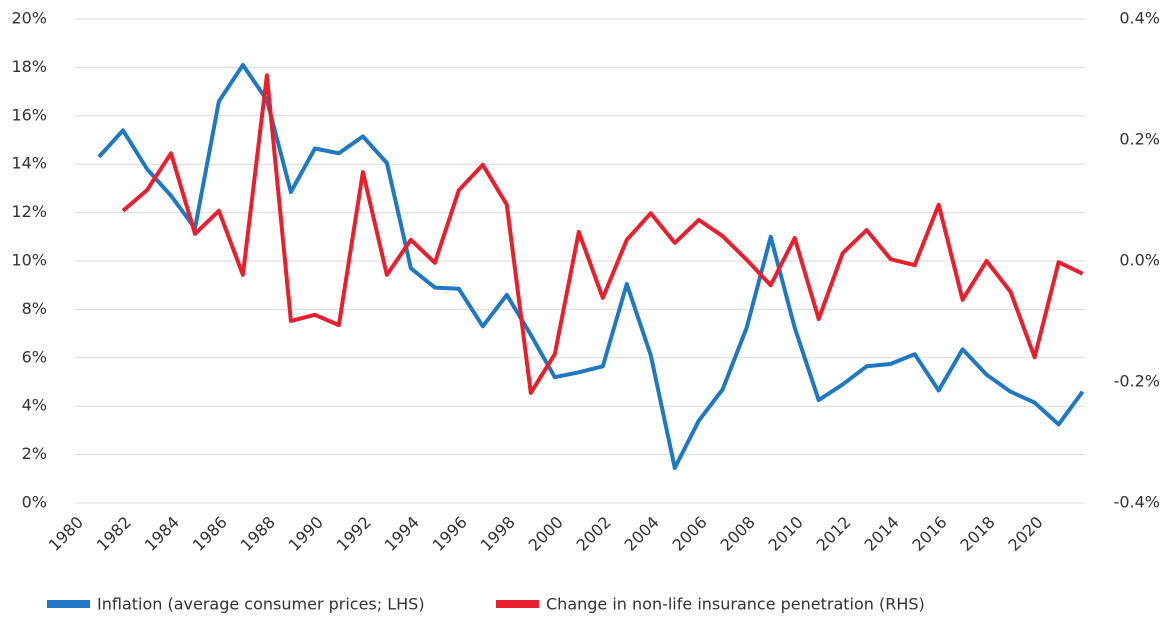 This screenshot has height=619, width=1165. Describe the element at coordinates (29, 114) in the screenshot. I see `y-tick-label: 16%` at that location.